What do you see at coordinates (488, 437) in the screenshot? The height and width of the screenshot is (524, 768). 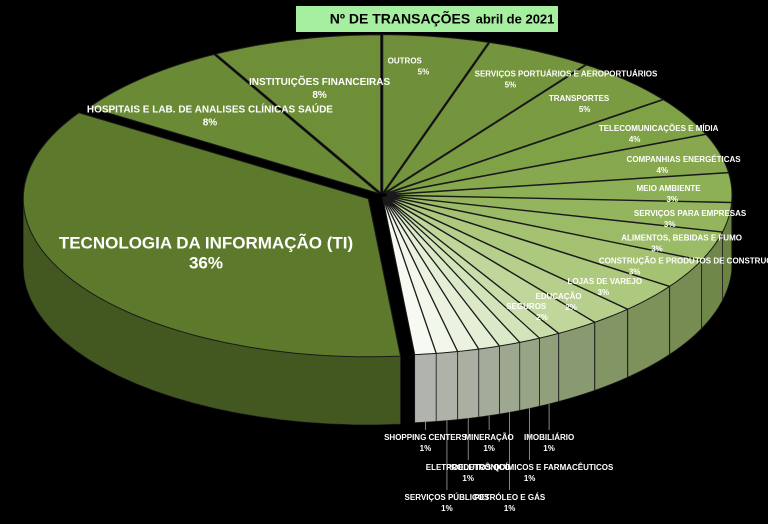 I see `slice-label: MINERAÇÃO` at bounding box center [488, 437].